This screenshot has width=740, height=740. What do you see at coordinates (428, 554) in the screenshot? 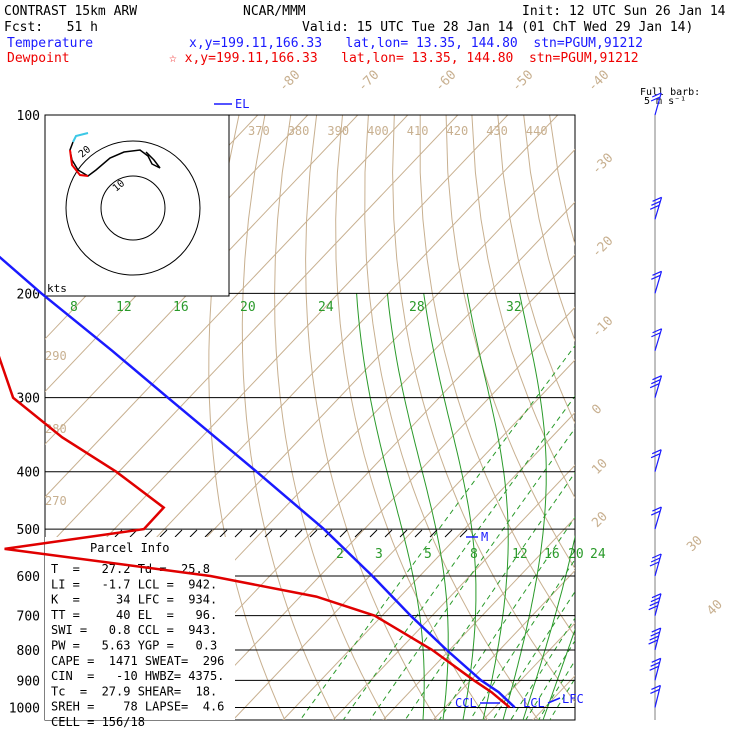
I see `mixing-ratio-tick-label: 5` at bounding box center [428, 554].